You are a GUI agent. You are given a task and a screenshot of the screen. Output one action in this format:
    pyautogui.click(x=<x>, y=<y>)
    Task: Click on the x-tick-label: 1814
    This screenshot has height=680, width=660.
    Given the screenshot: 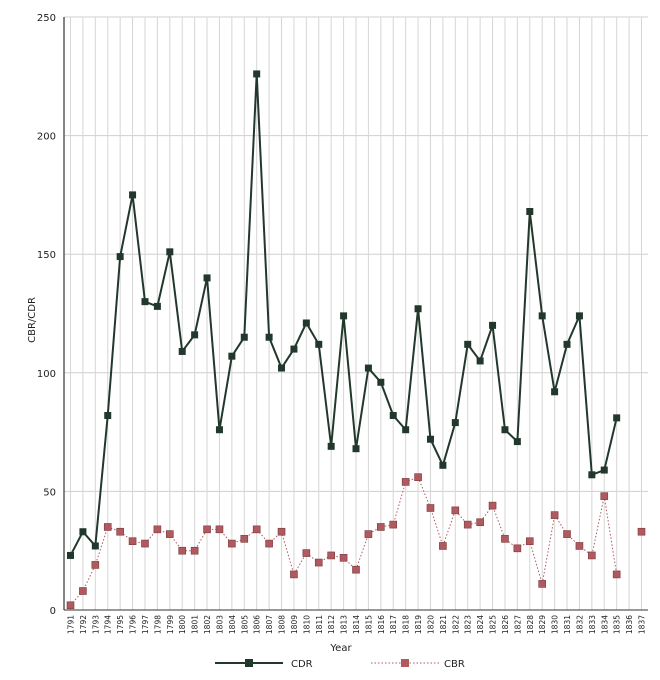 What is the action you would take?
    pyautogui.click(x=356, y=624)
    